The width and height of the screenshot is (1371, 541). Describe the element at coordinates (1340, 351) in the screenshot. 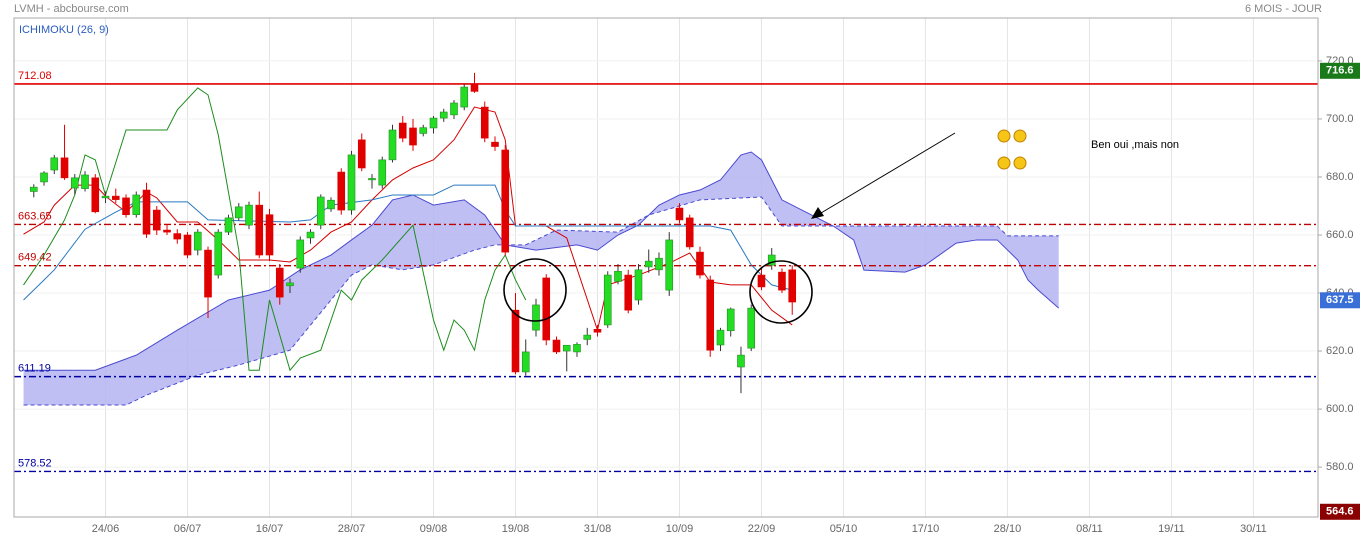

I see `y-tick-label: 620.0` at that location.